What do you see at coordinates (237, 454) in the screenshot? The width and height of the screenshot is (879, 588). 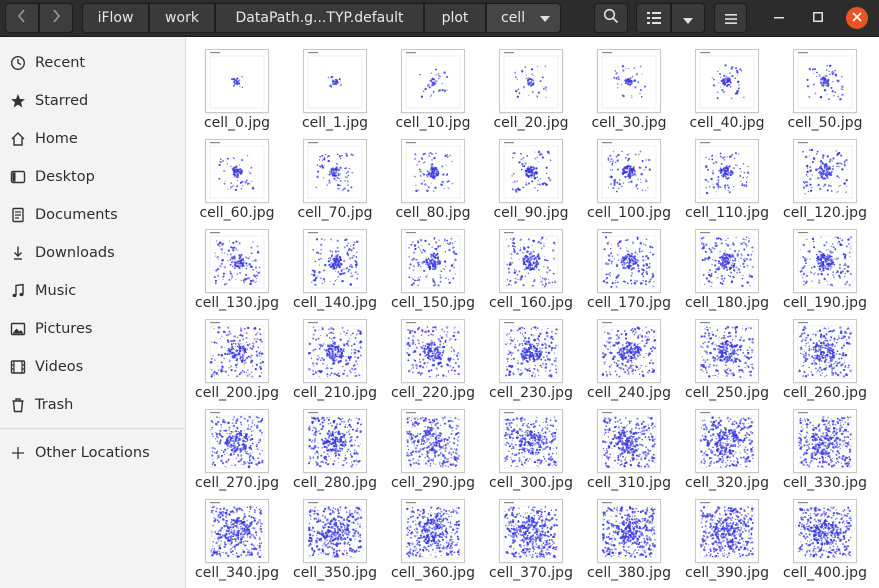 I see `file-item: cell_270.jpg` at bounding box center [237, 454].